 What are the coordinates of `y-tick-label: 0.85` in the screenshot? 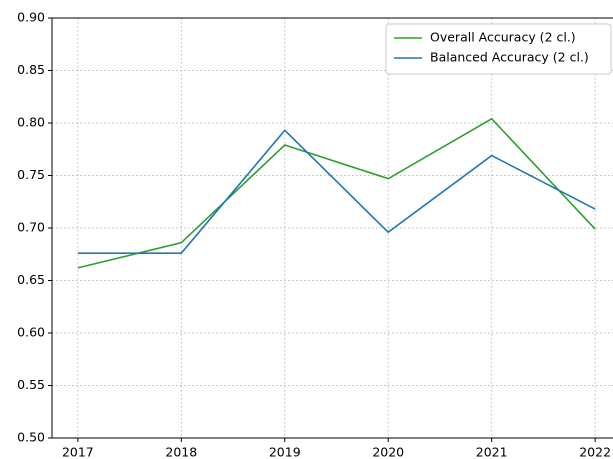 It's located at (31, 69).